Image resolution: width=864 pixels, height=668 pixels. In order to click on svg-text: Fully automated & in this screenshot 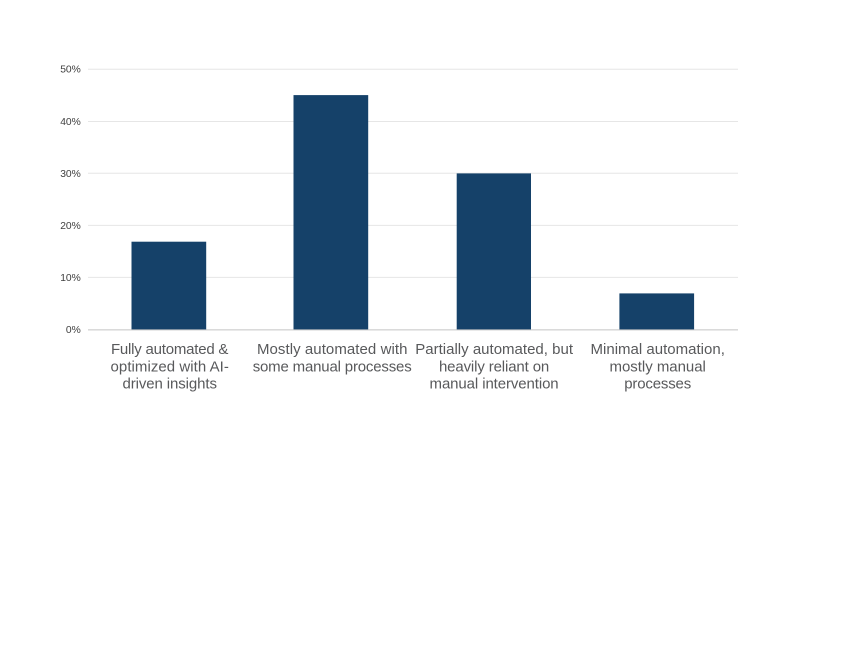, I will do `click(170, 349)`.